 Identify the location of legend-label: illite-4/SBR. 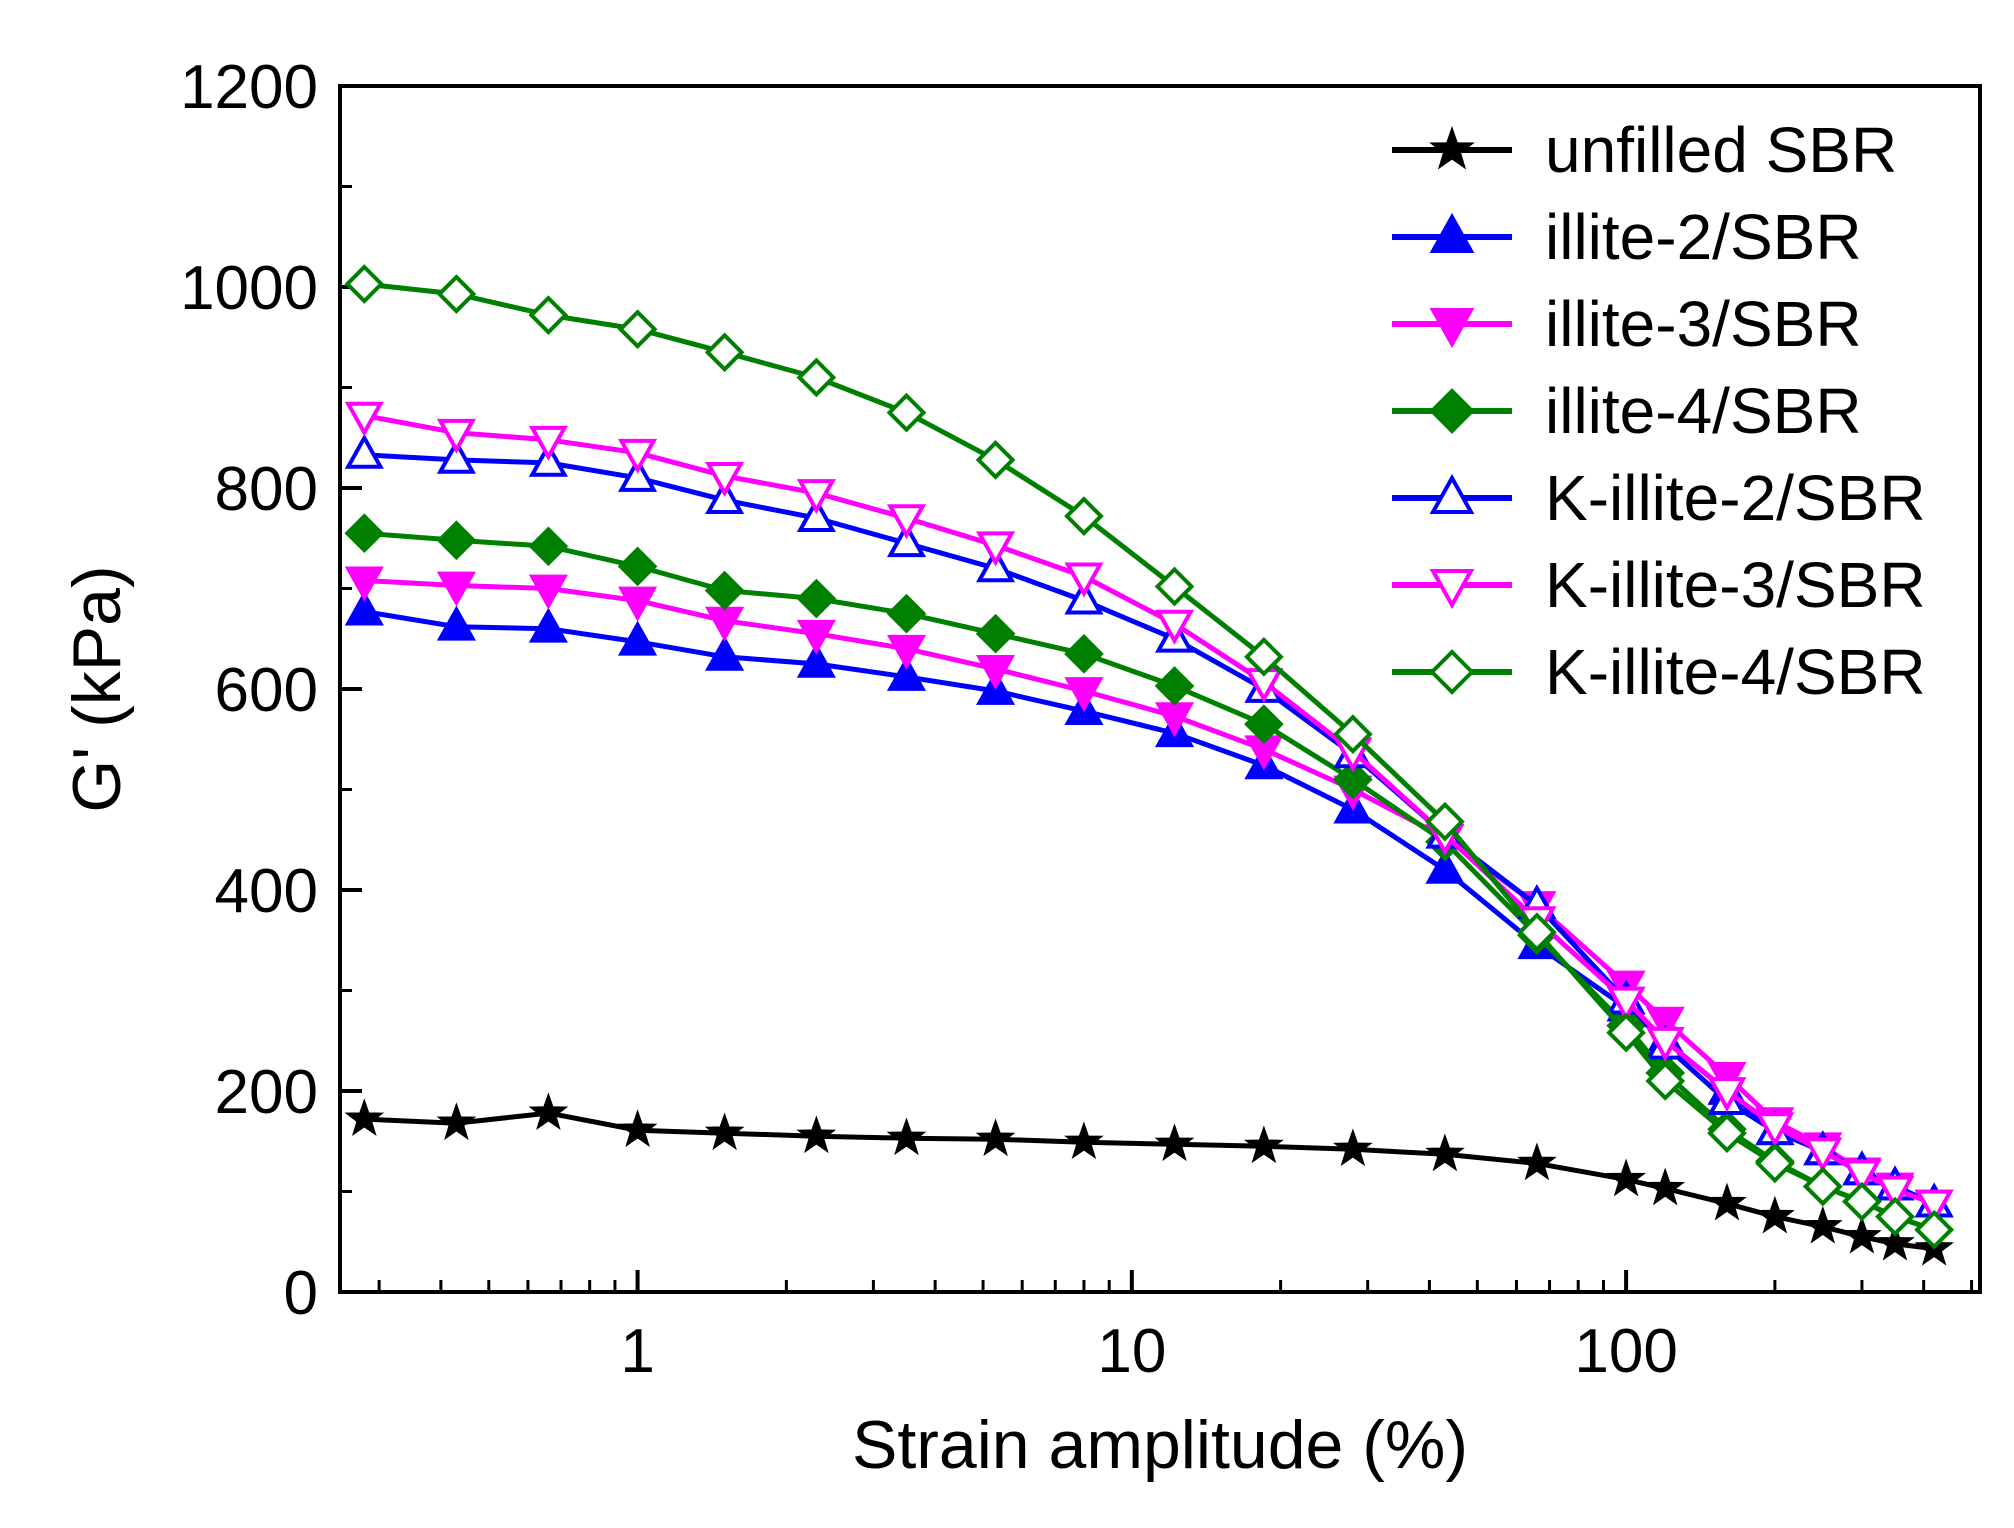
(1703, 411).